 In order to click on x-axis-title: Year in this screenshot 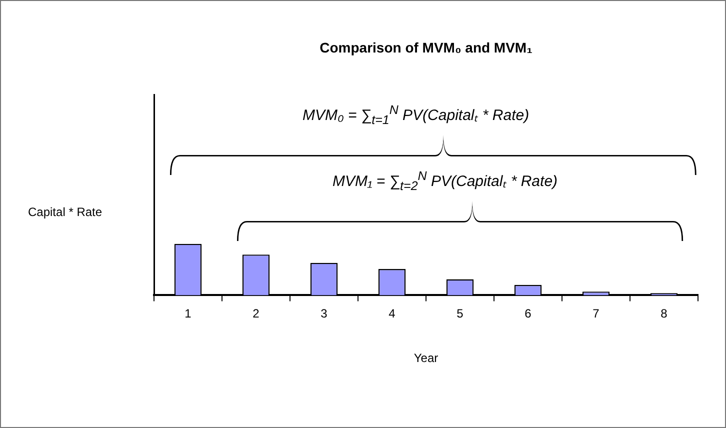, I will do `click(426, 358)`.